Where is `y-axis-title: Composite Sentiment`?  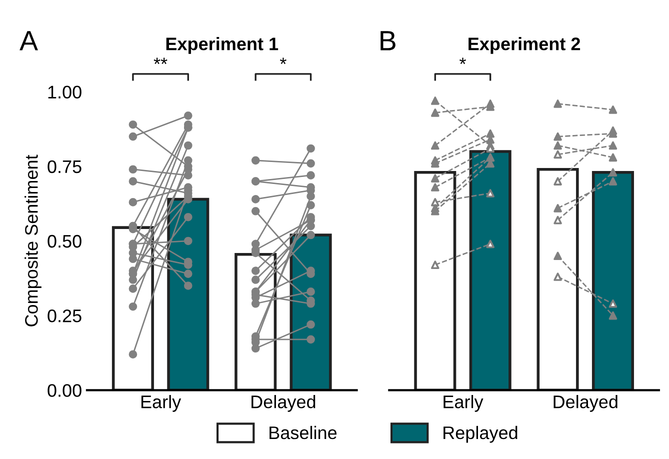
y-axis-title: Composite Sentiment is located at coordinates (33, 240).